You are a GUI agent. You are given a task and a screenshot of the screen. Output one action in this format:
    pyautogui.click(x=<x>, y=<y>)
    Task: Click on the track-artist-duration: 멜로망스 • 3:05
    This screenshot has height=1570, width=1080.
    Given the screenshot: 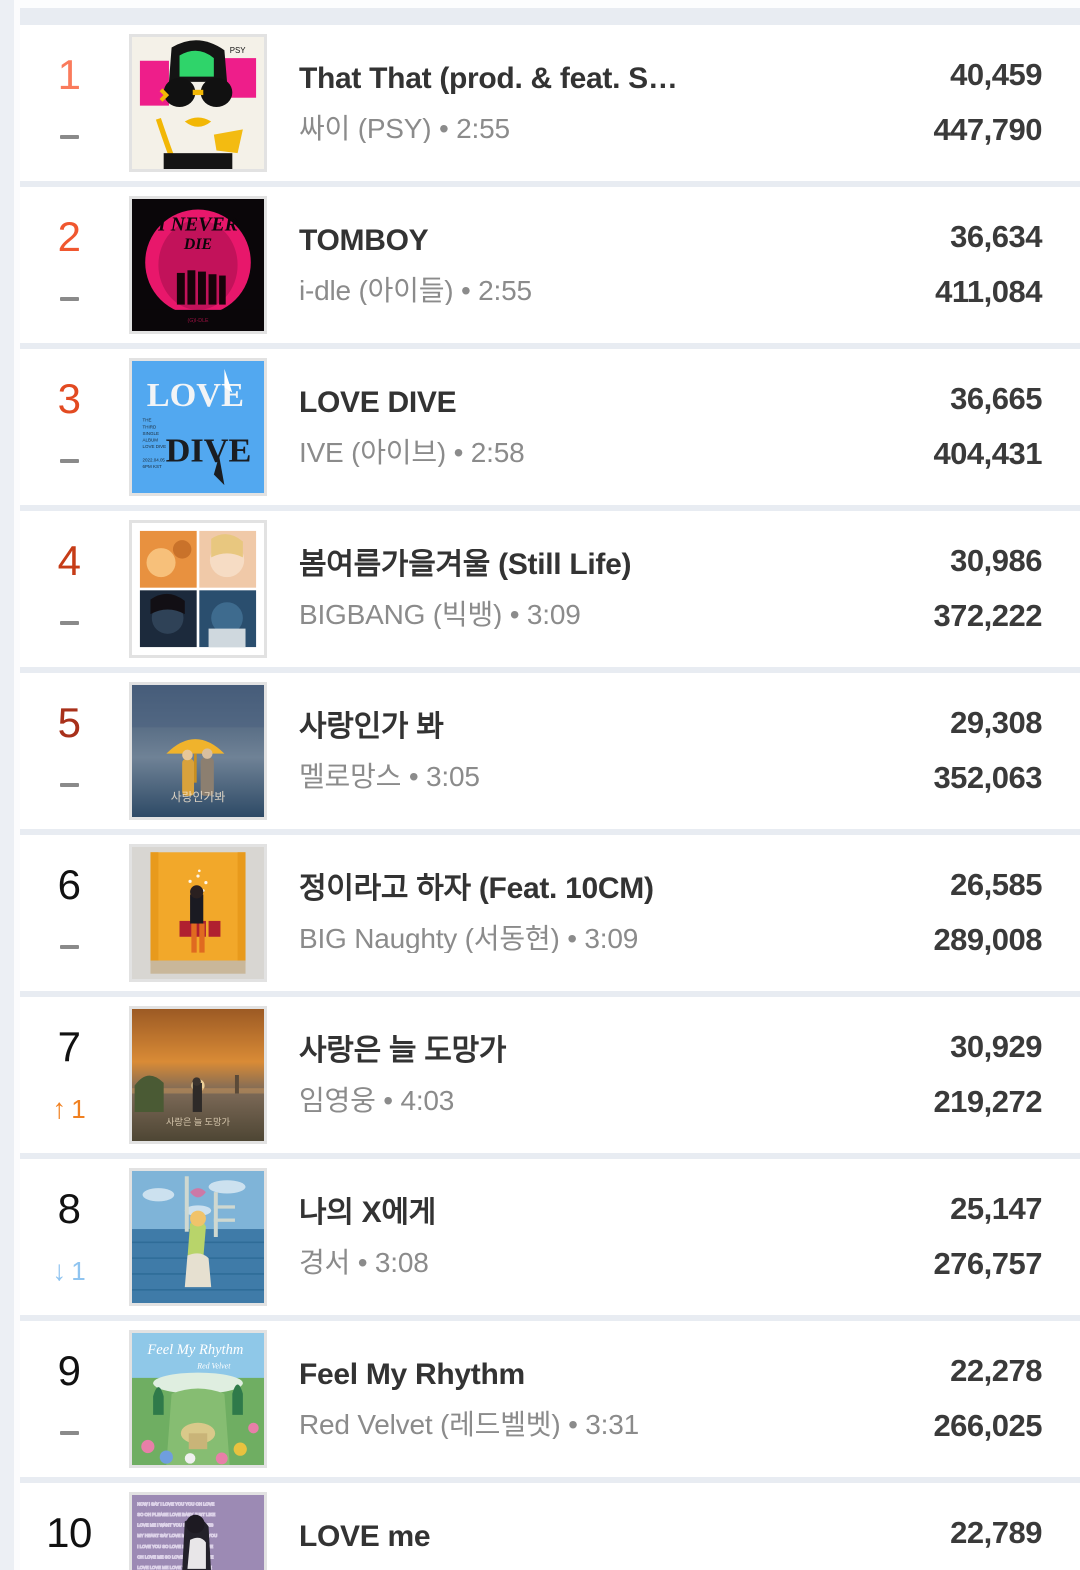 What is the action you would take?
    pyautogui.click(x=389, y=777)
    